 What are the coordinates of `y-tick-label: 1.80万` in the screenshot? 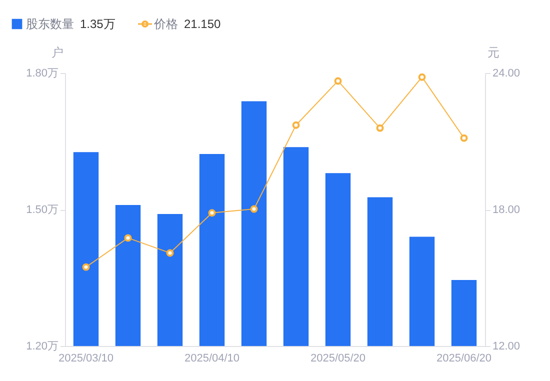 It's located at (42, 74).